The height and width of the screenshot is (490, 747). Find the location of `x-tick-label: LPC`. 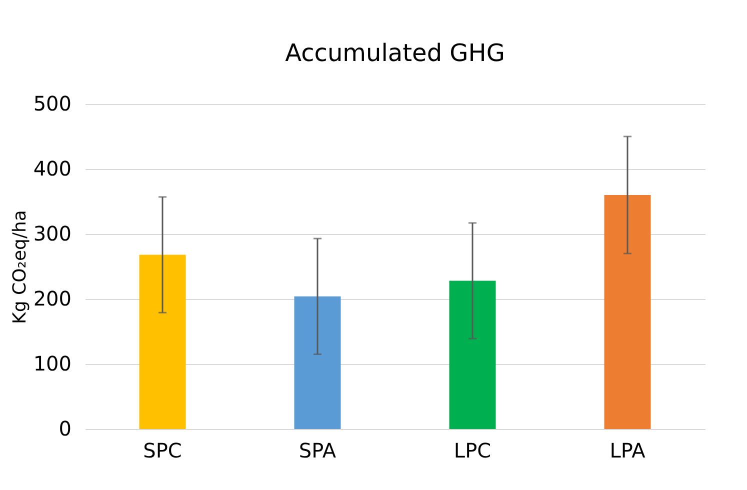

x-tick-label: LPC is located at coordinates (473, 450).